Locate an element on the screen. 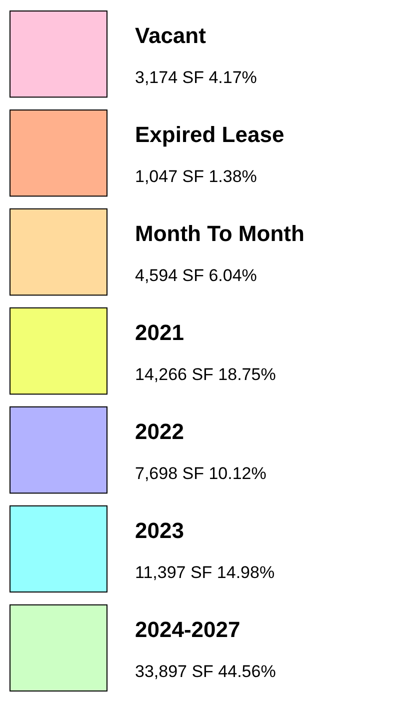 This screenshot has height=704, width=403. data-label: 1,047 SF 1.38% is located at coordinates (196, 176).